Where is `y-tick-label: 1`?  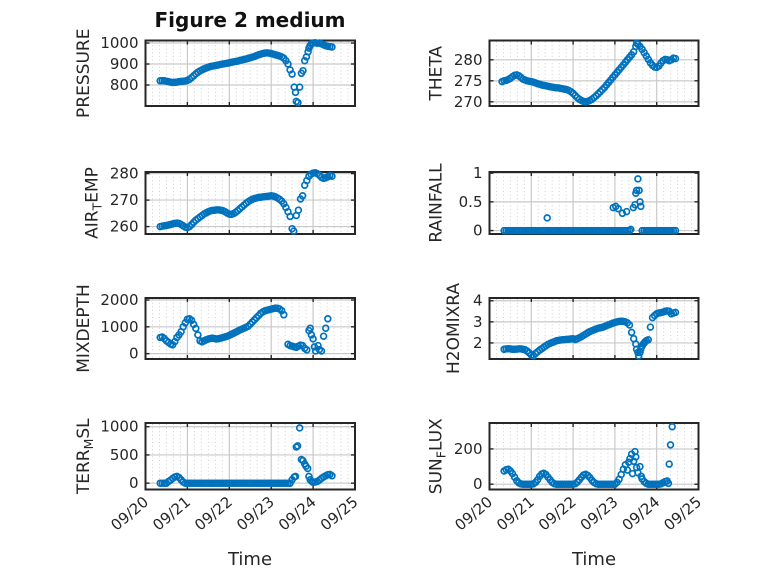 y-tick-label: 1 is located at coordinates (478, 173).